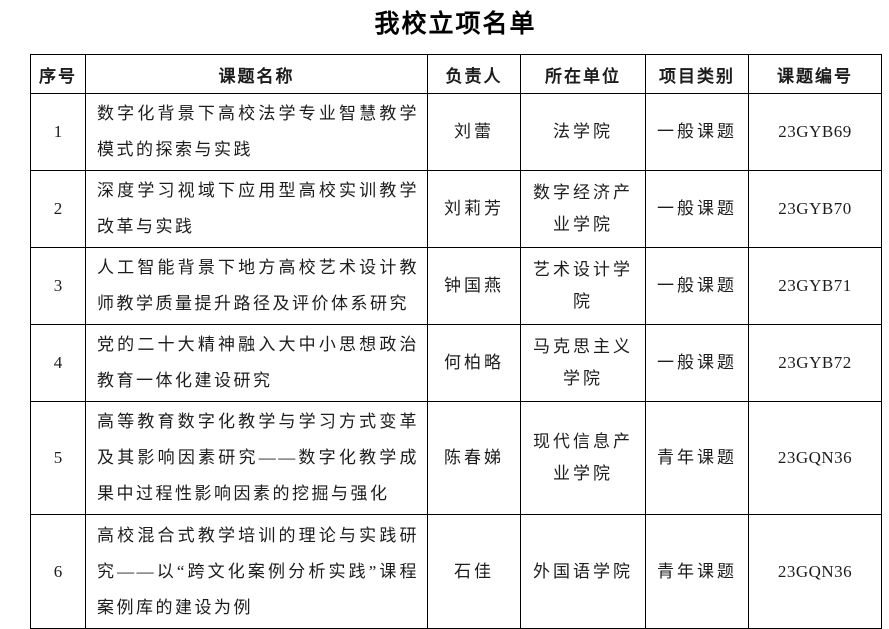 The image size is (889, 629). What do you see at coordinates (583, 363) in the screenshot?
I see `cell-unit: 马克思主义学院` at bounding box center [583, 363].